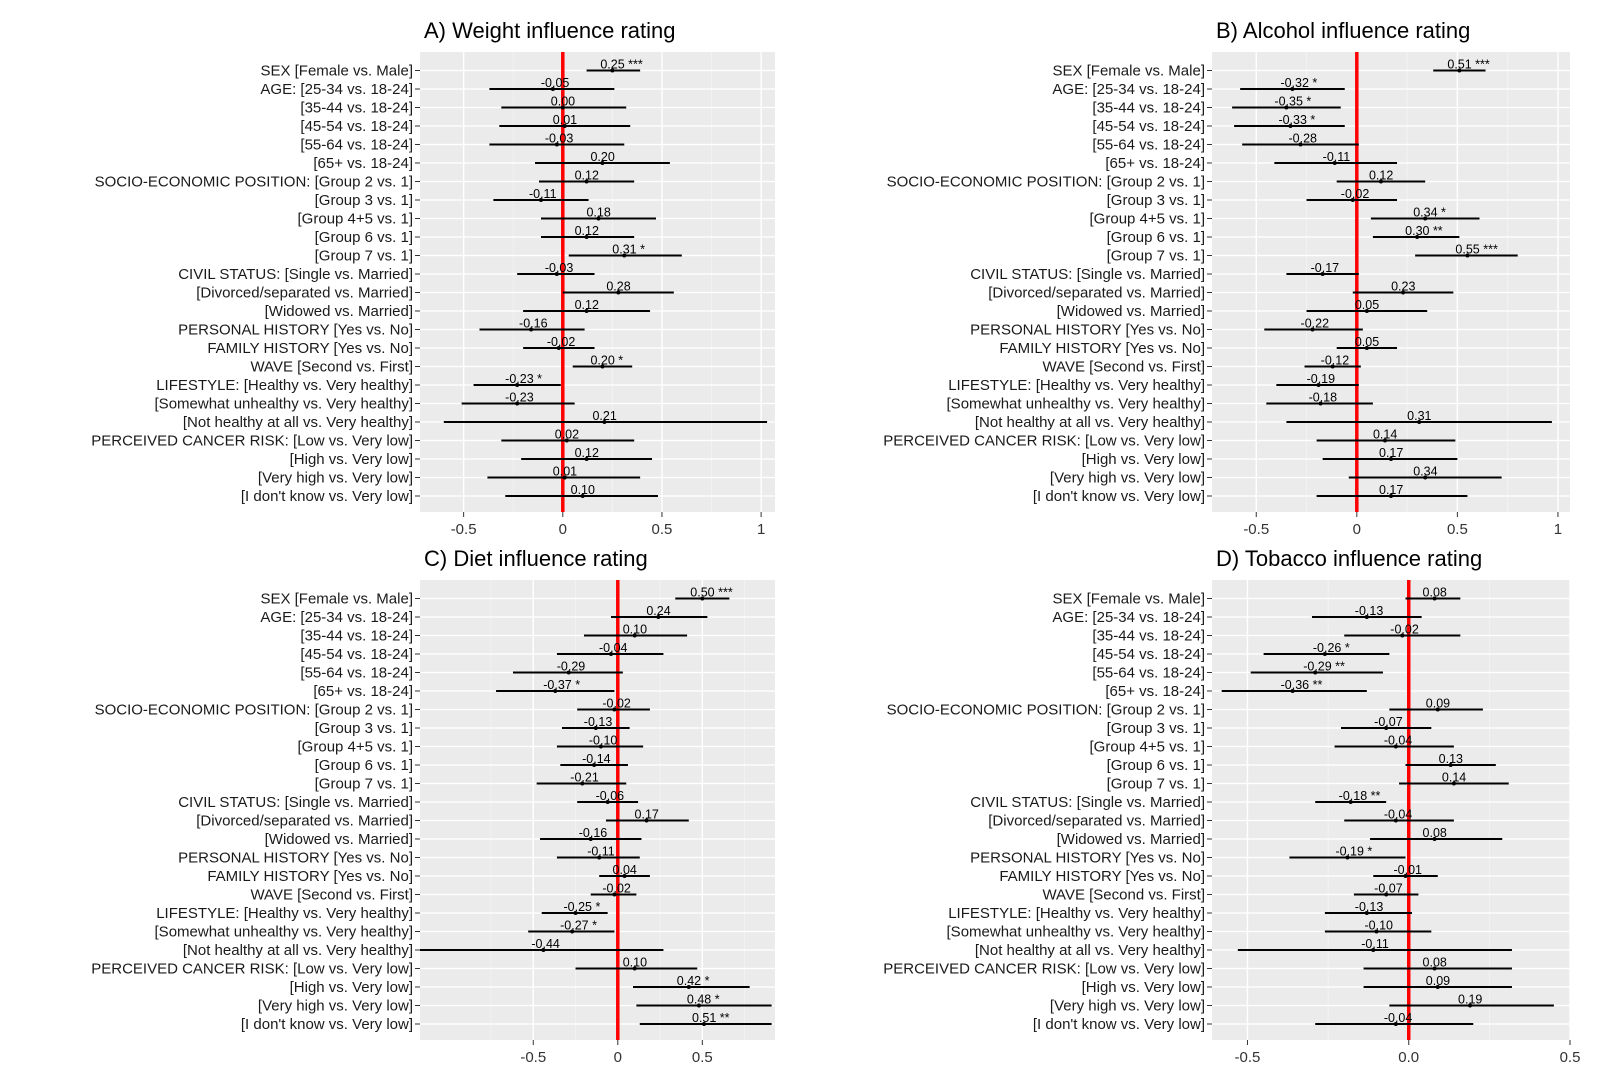 The width and height of the screenshot is (1602, 1077). I want to click on estimate-label: 0.51 ***, so click(1468, 65).